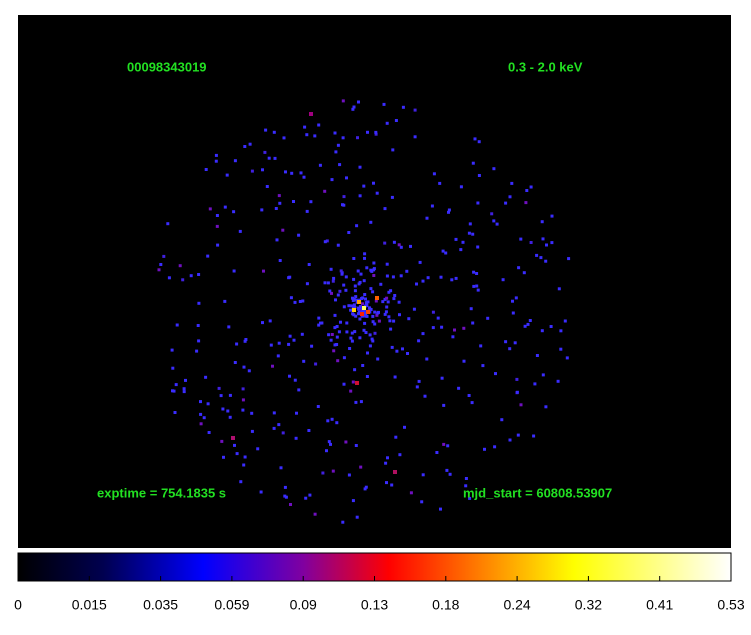 The image size is (751, 635). What do you see at coordinates (161, 492) in the screenshot?
I see `exptime: exptime = 754.1835 s` at bounding box center [161, 492].